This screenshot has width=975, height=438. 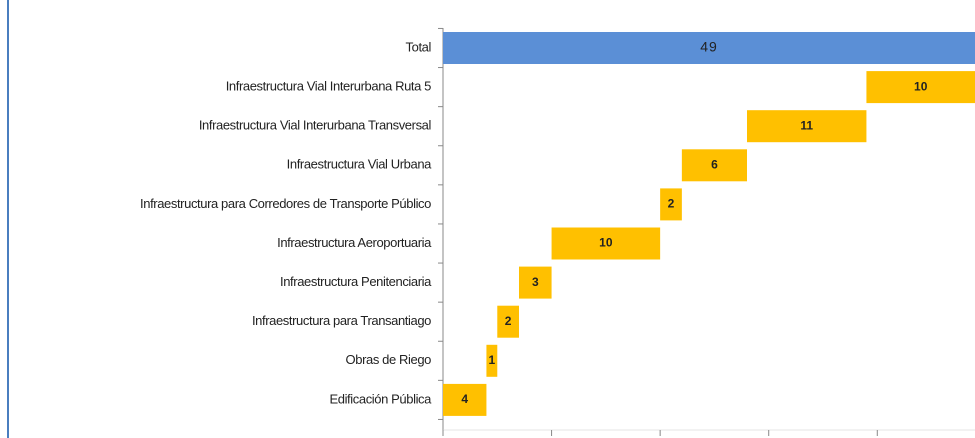 I want to click on category-label: Infraestructura Aeroportuaria, so click(x=354, y=242).